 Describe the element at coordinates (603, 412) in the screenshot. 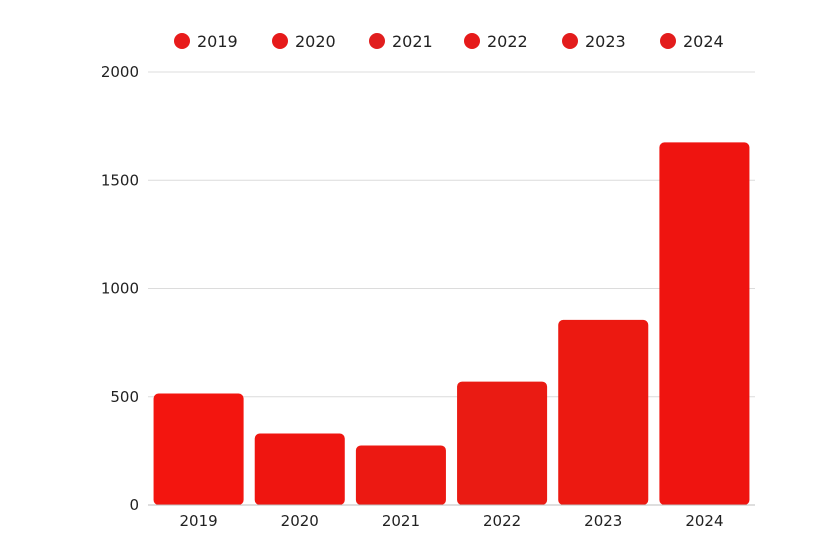

I see `bar-2023` at that location.